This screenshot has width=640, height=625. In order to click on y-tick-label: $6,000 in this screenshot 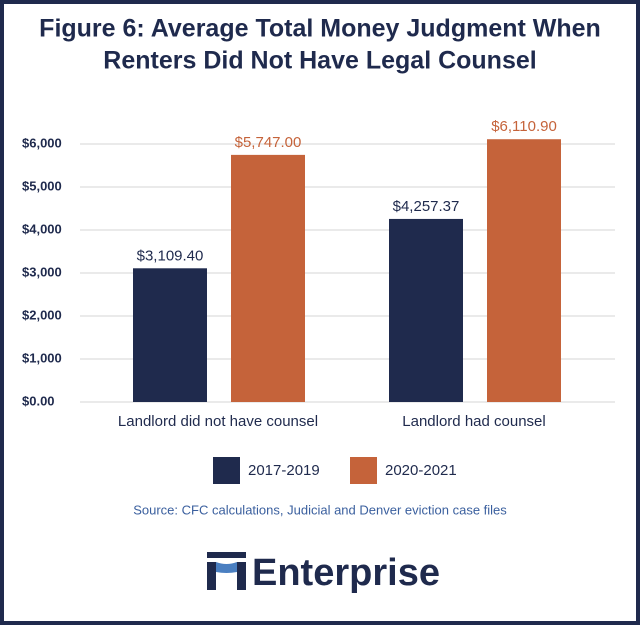, I will do `click(42, 142)`.